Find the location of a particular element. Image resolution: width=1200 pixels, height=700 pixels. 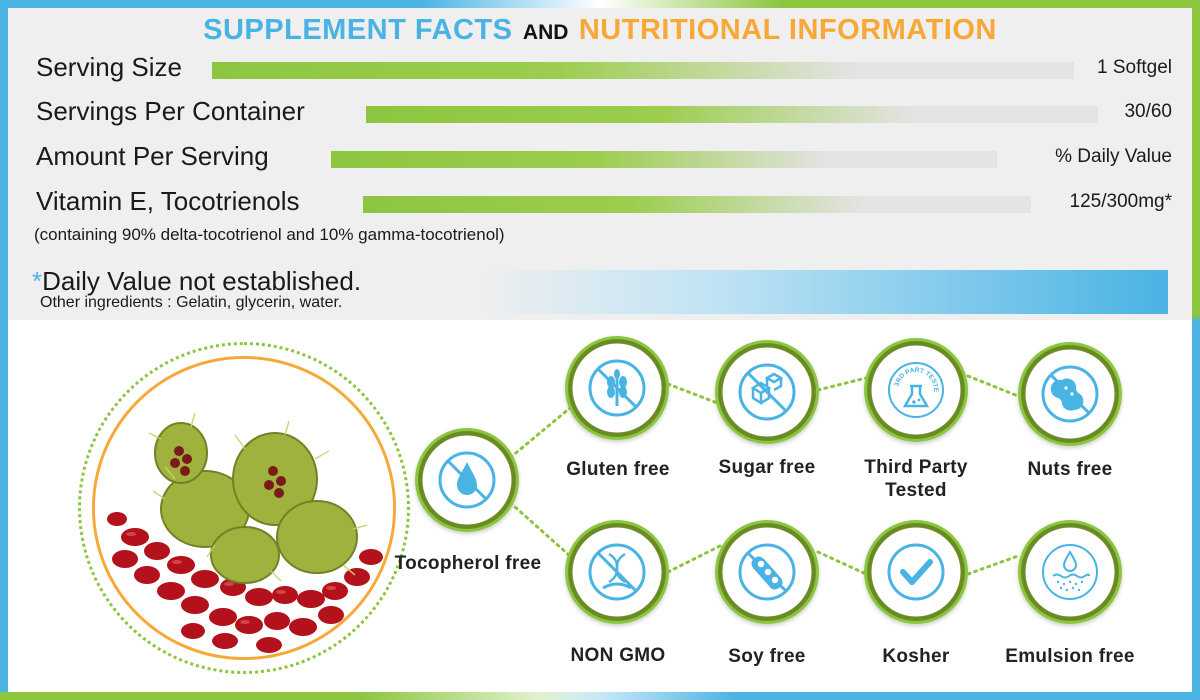

peanut-icon is located at coordinates (1070, 394).